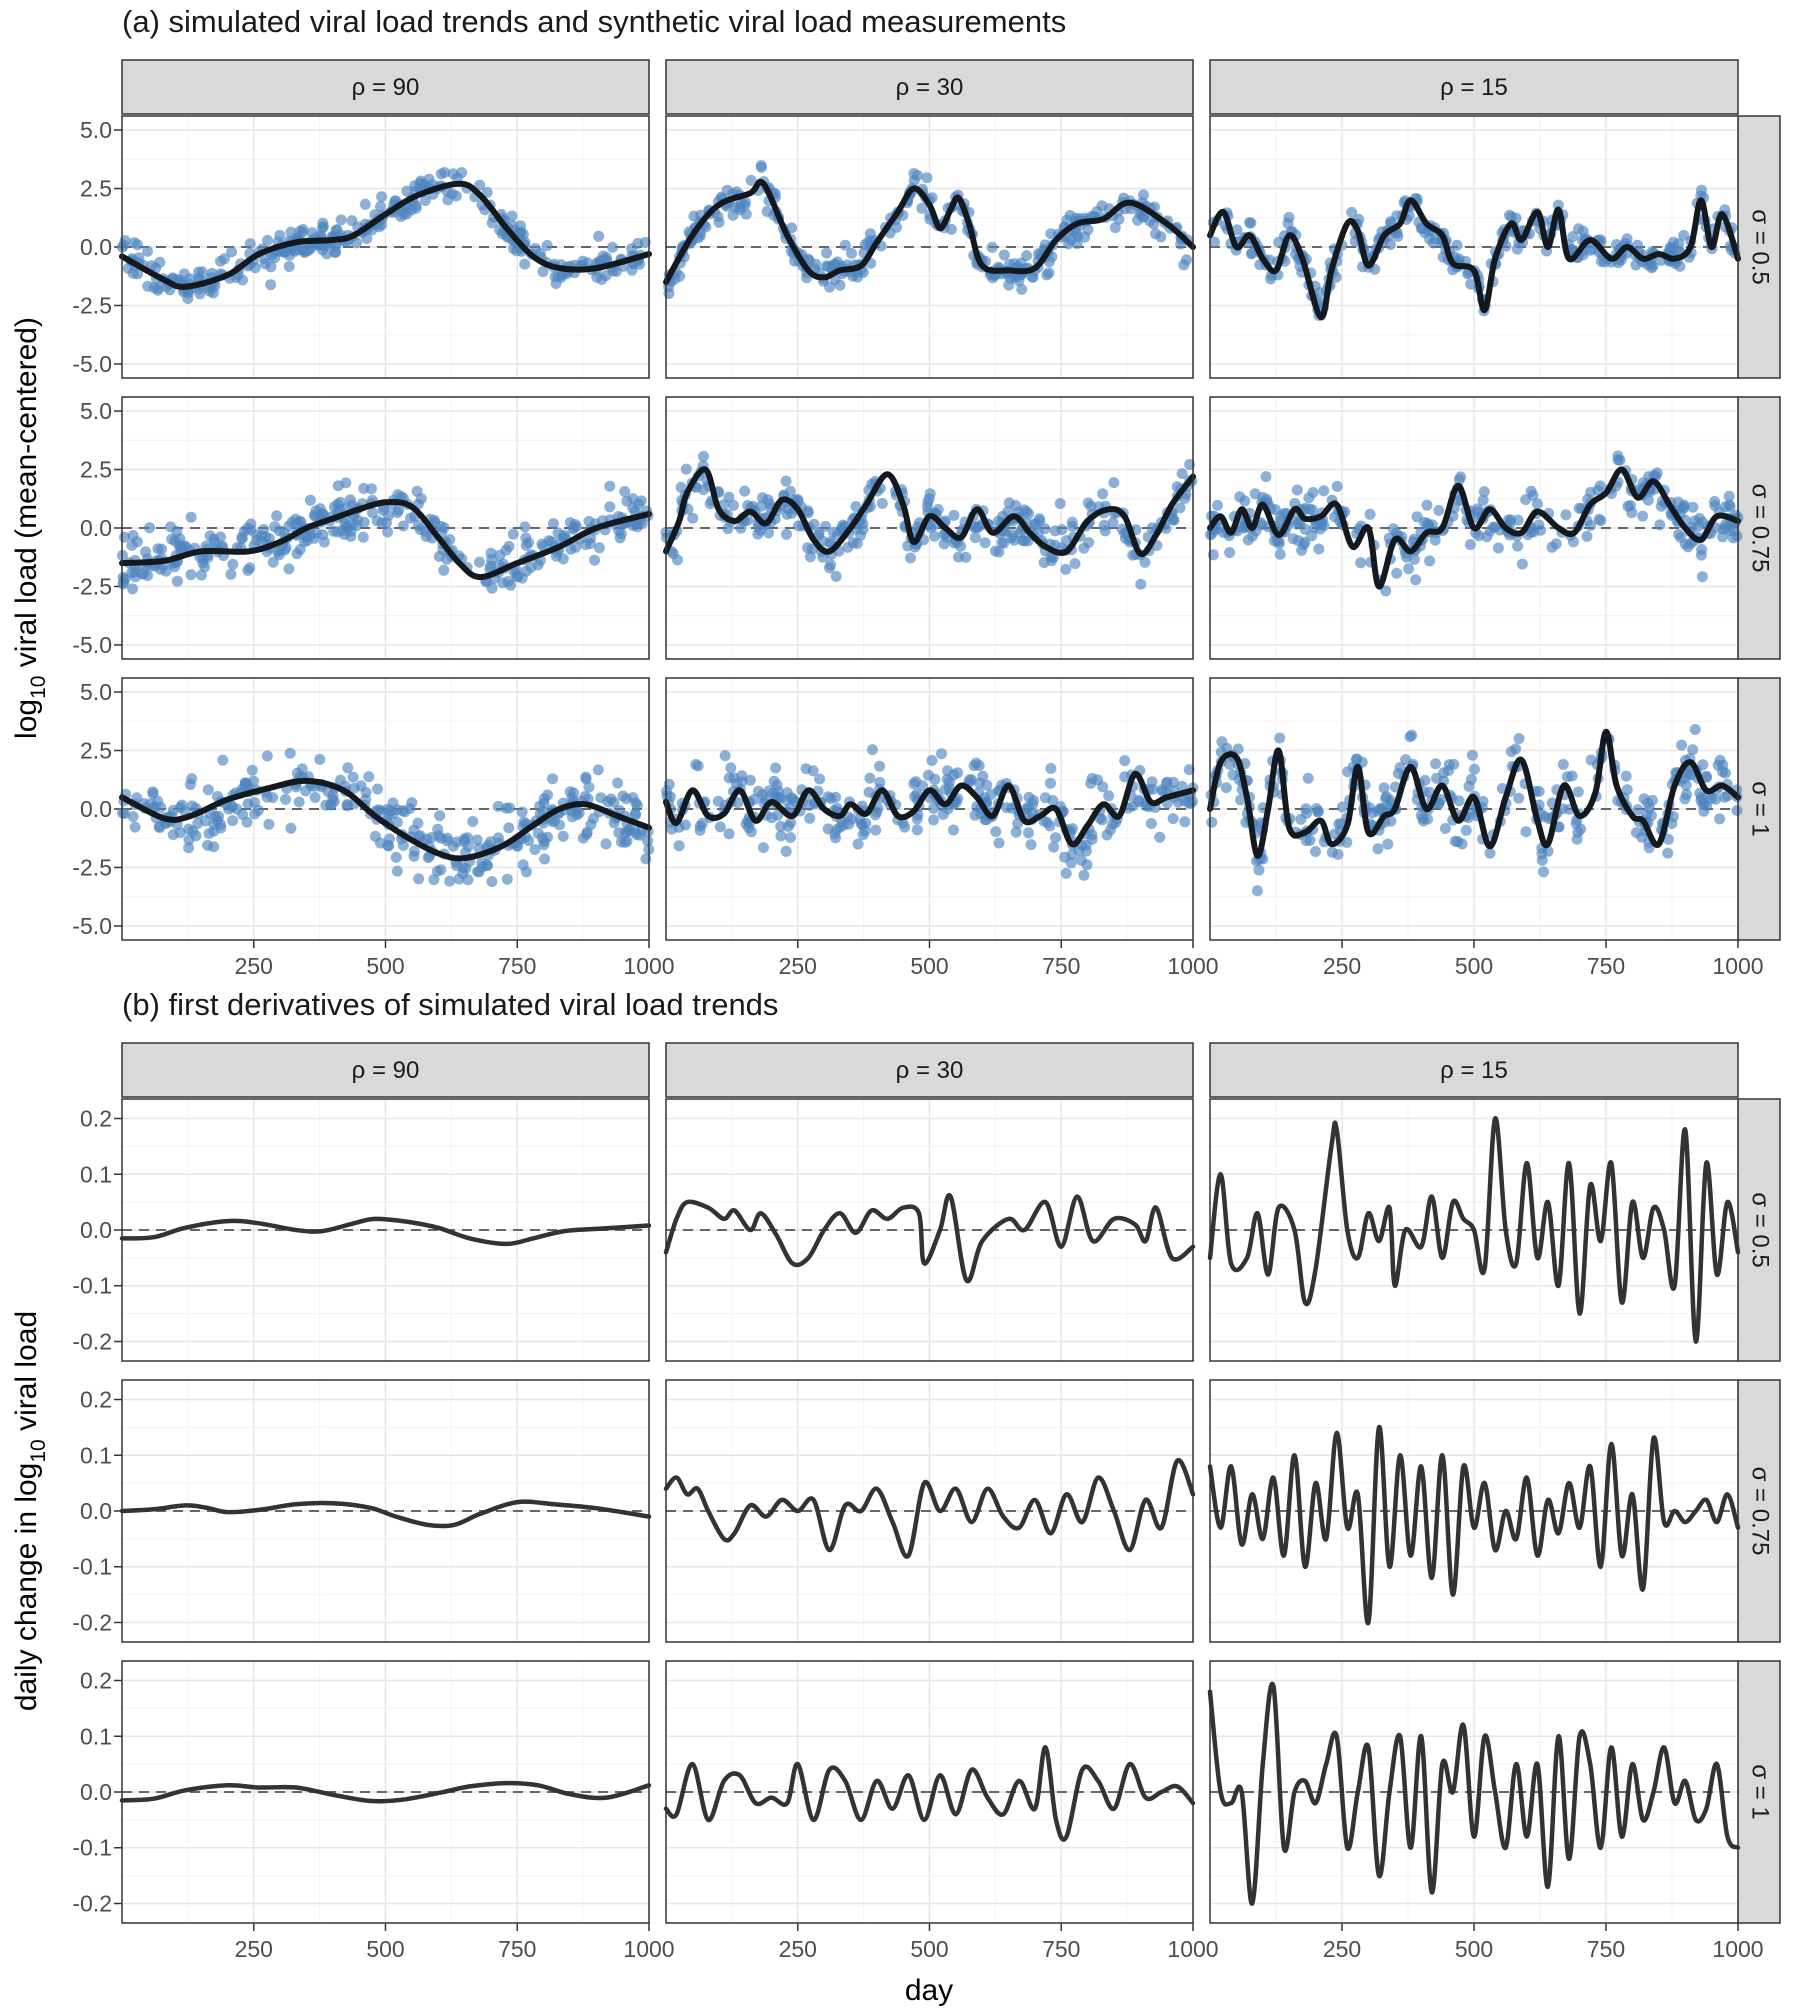 The height and width of the screenshot is (2015, 1800). Describe the element at coordinates (930, 87) in the screenshot. I see `col-strip-label: ρ = 30` at that location.